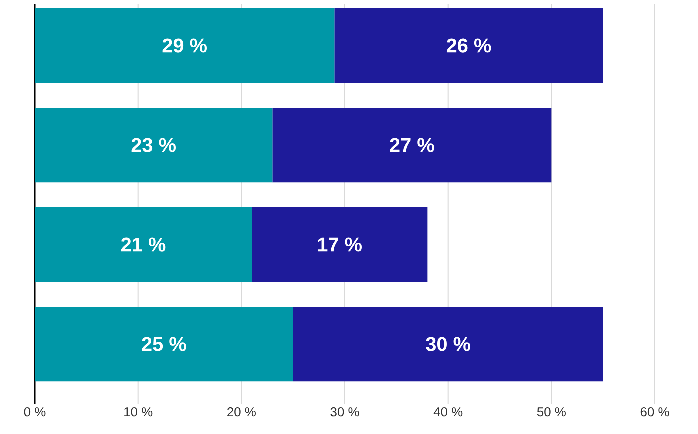 The height and width of the screenshot is (434, 698). I want to click on x-tick-label: 30 %, so click(345, 412).